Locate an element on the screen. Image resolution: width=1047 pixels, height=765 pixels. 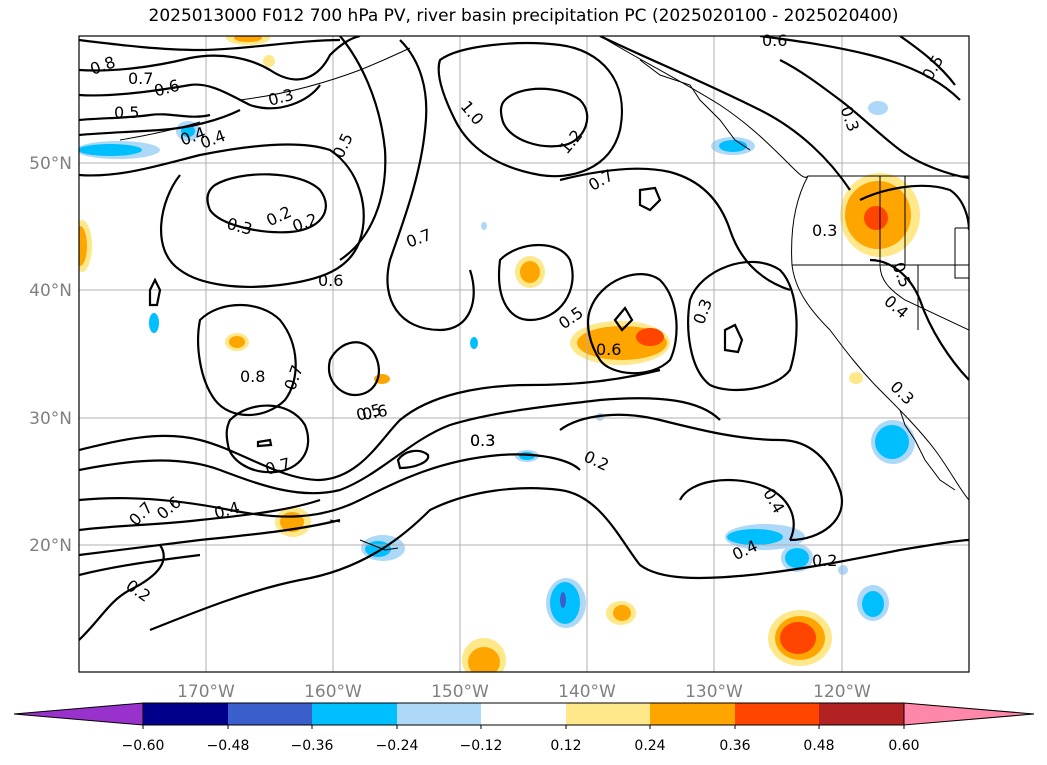
colorbar-tick-label: 0.60 is located at coordinates (903, 746).